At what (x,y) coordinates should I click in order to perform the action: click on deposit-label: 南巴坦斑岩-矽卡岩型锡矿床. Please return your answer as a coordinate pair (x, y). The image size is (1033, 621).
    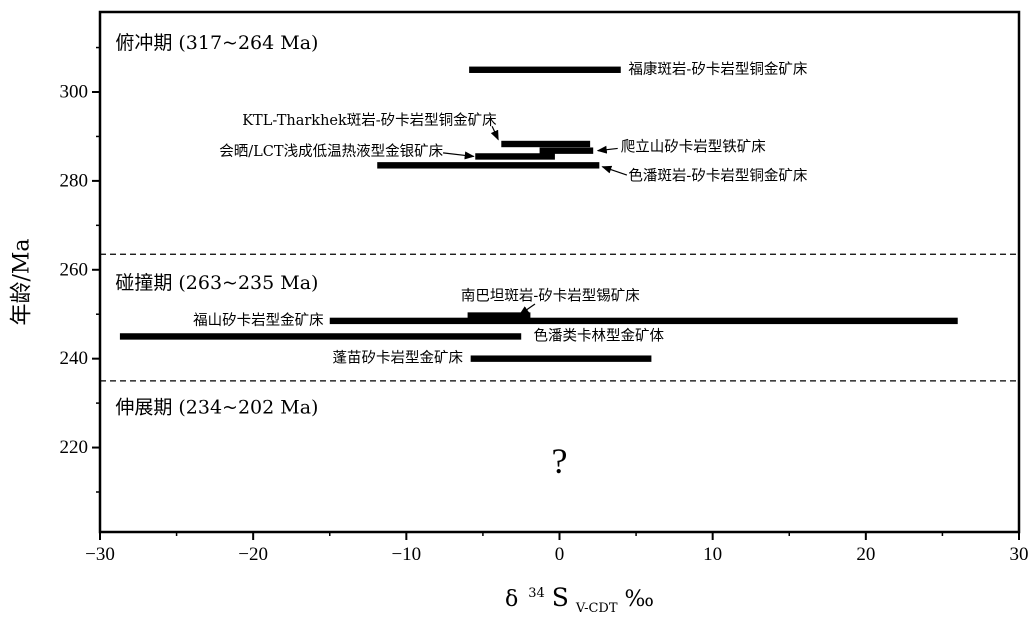
    Looking at the image, I should click on (550, 295).